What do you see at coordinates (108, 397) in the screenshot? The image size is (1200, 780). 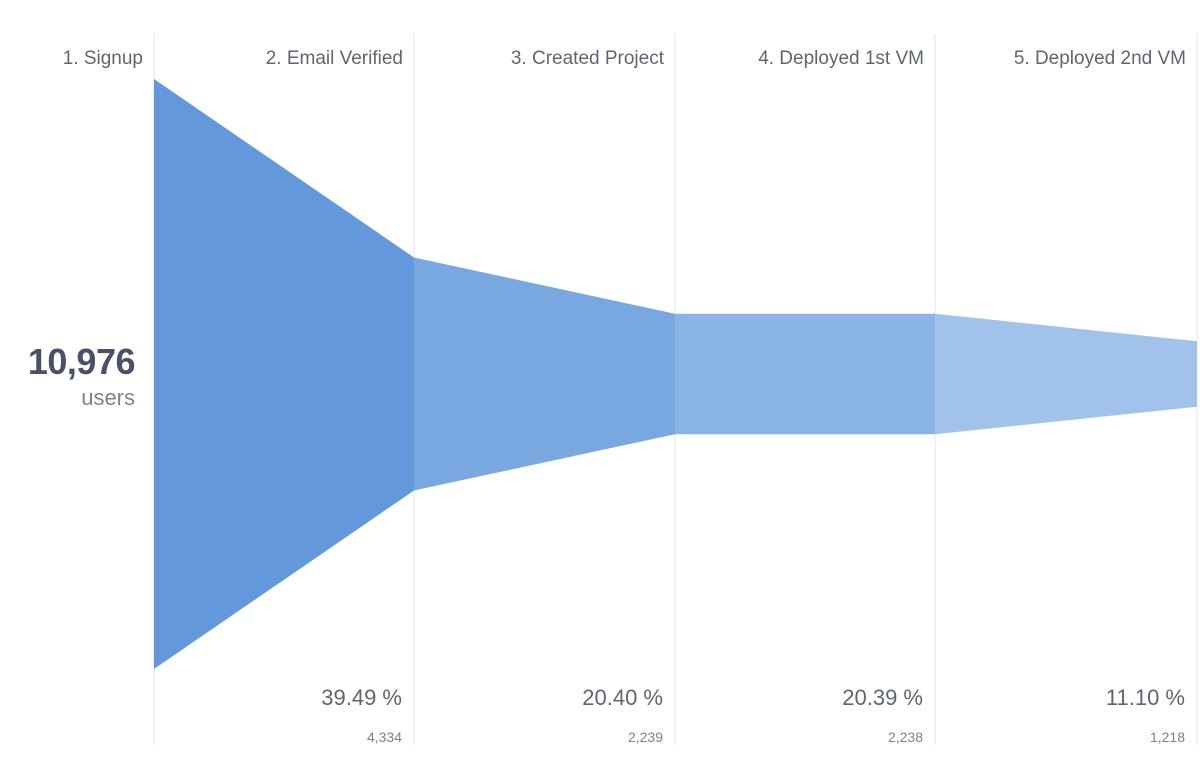 I see `total-users-unit: users` at bounding box center [108, 397].